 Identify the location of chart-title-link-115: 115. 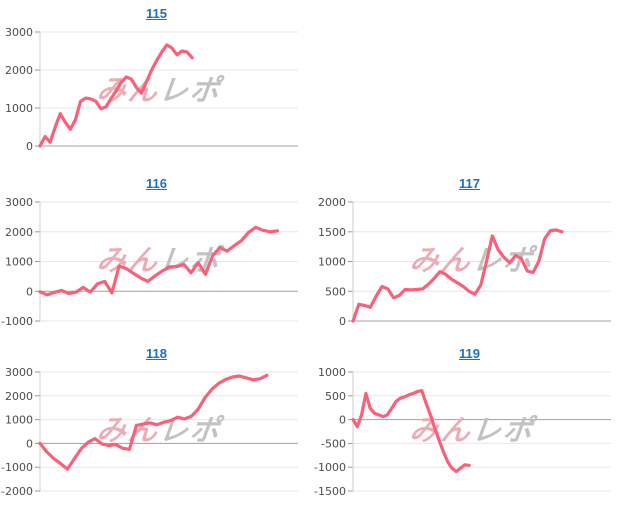
(156, 13).